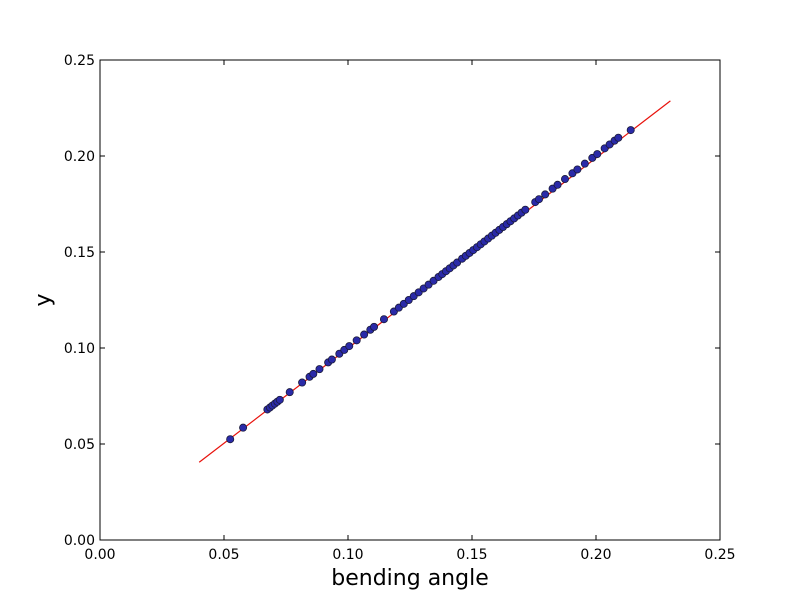  What do you see at coordinates (79, 253) in the screenshot?
I see `y-tick-label: 0.15` at bounding box center [79, 253].